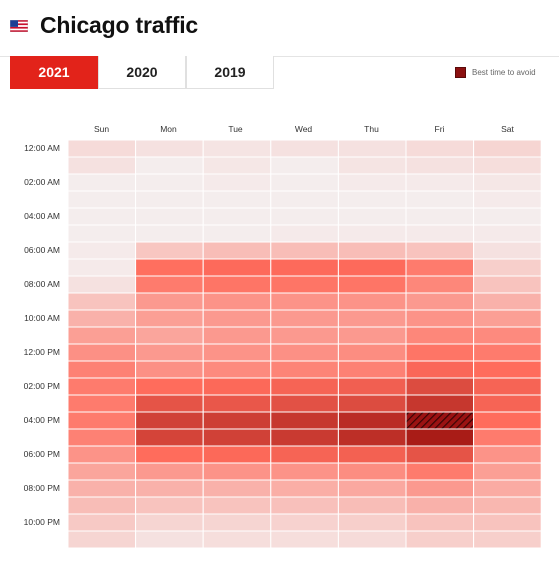  What do you see at coordinates (440, 420) in the screenshot?
I see `heatmap-cell-best-time-to-avoid` at bounding box center [440, 420].